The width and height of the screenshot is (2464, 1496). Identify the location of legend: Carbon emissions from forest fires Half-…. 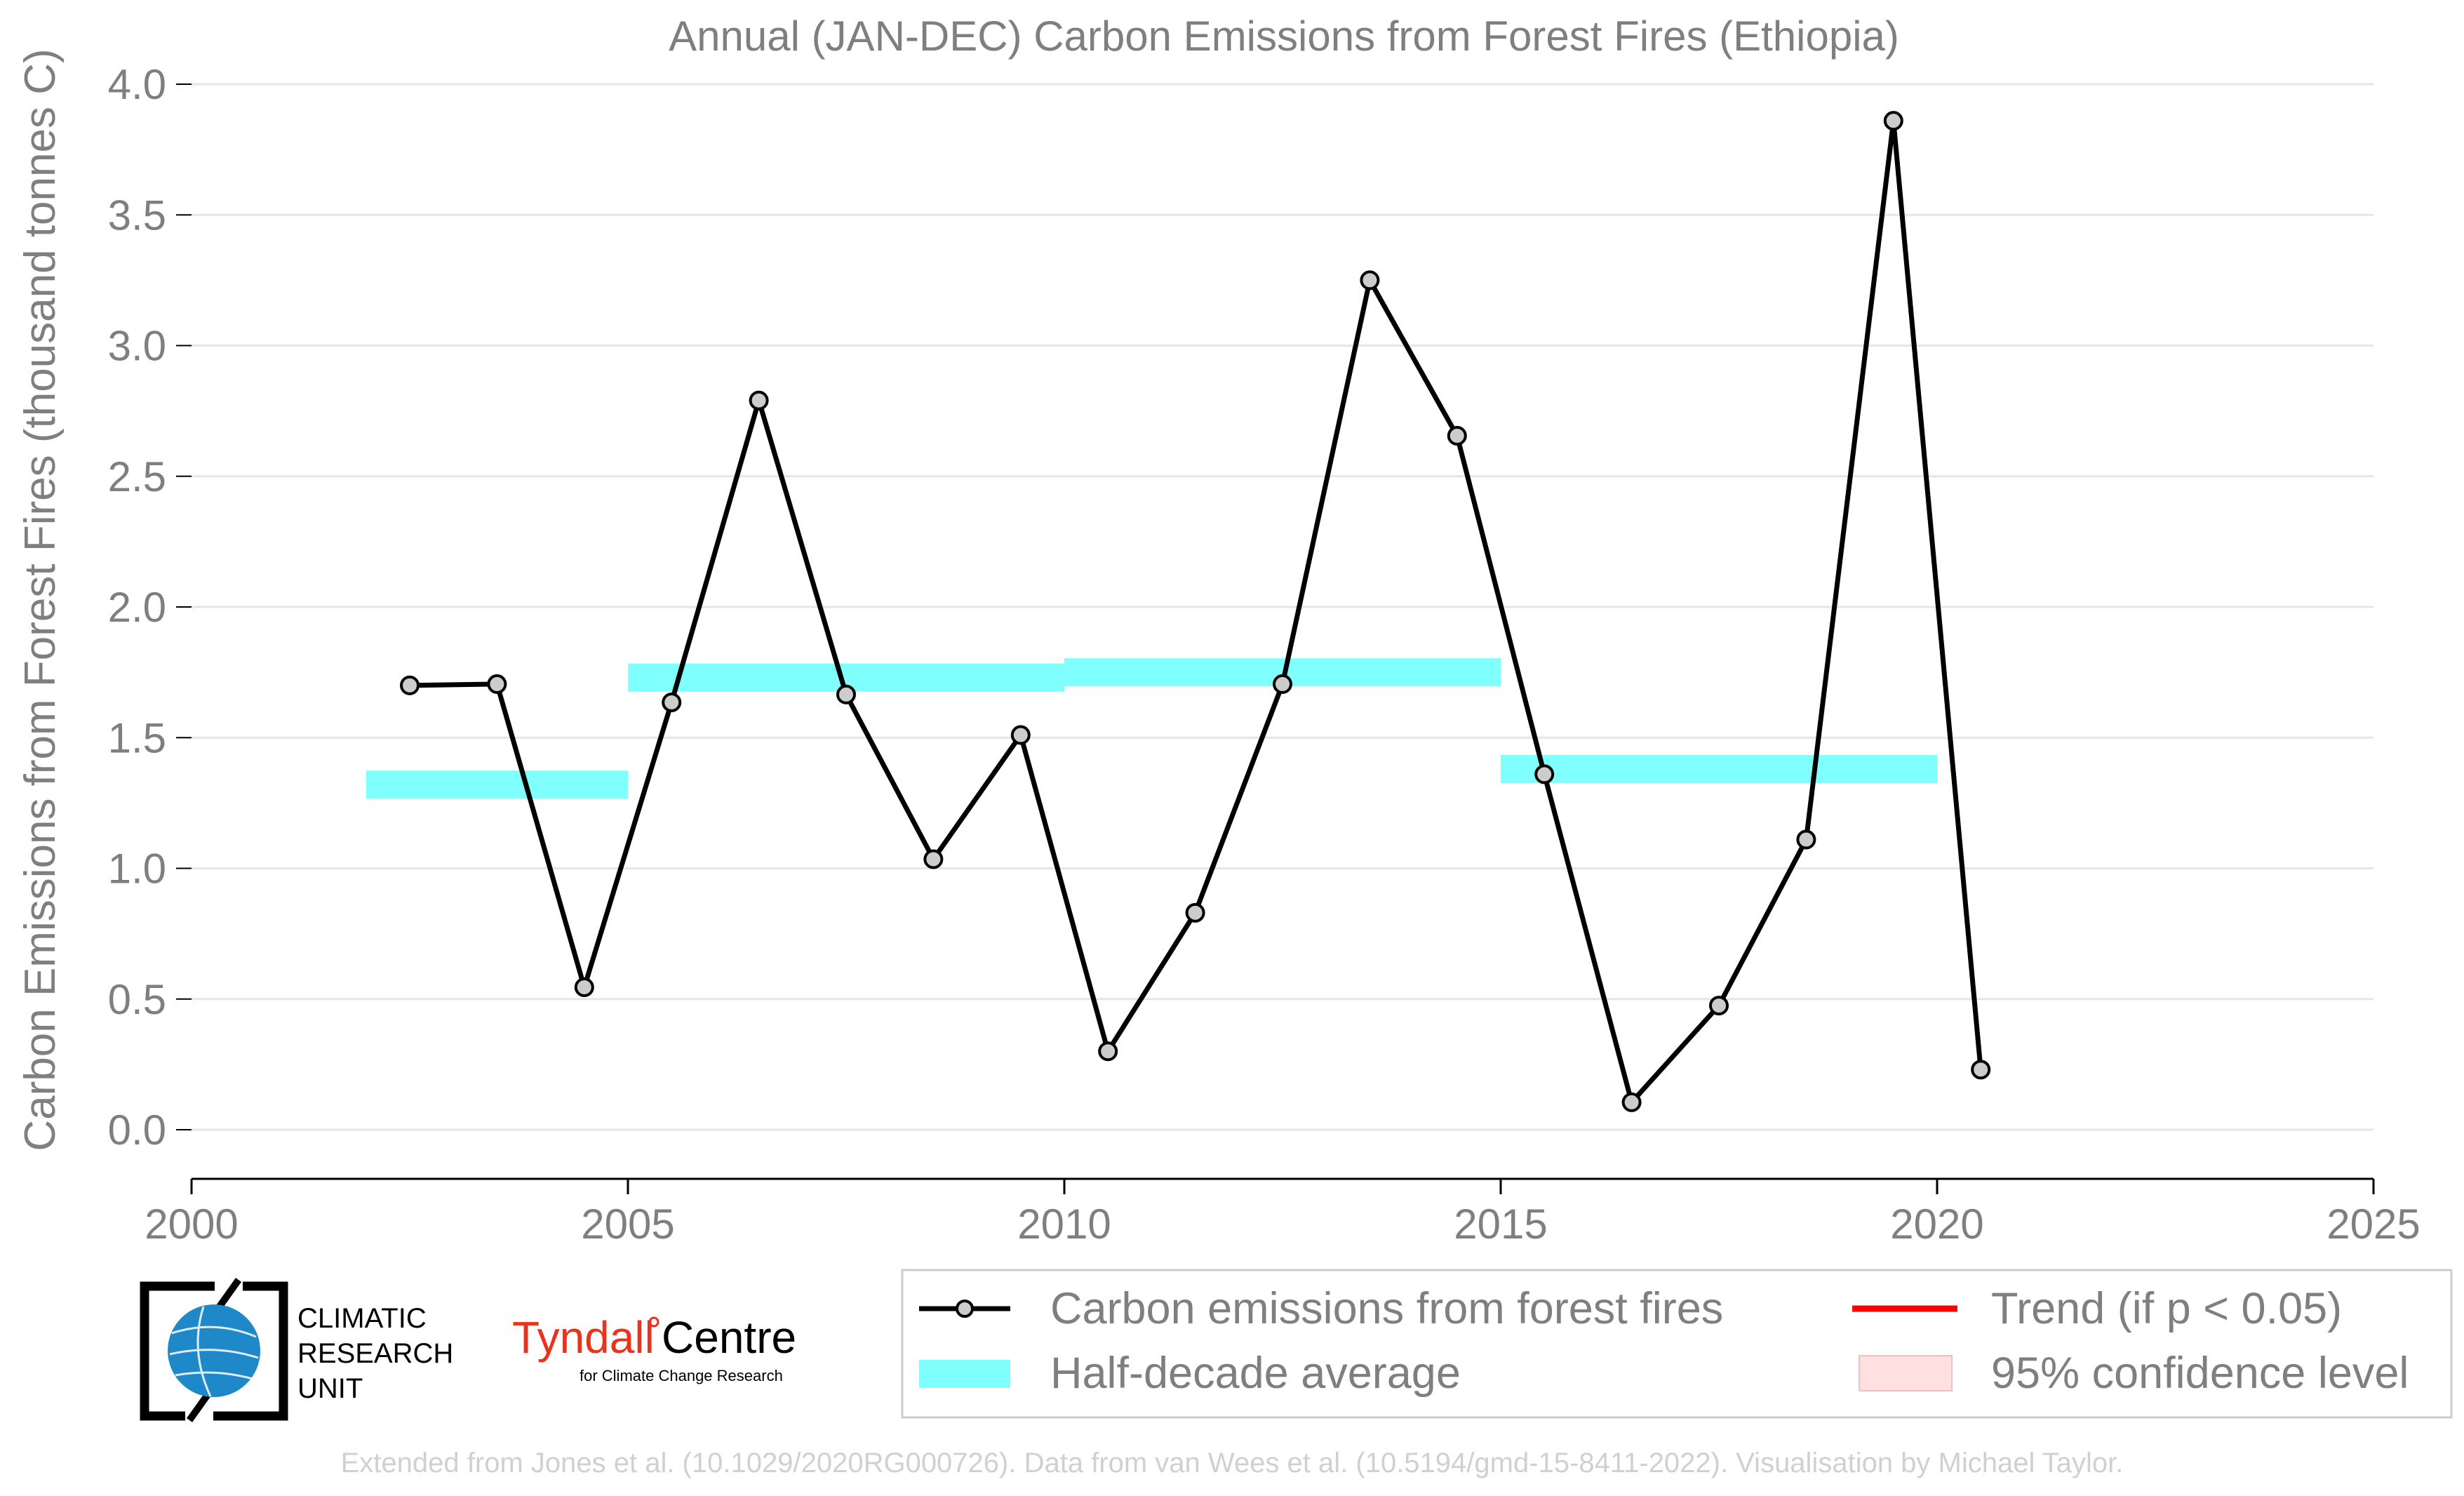
(1677, 1344).